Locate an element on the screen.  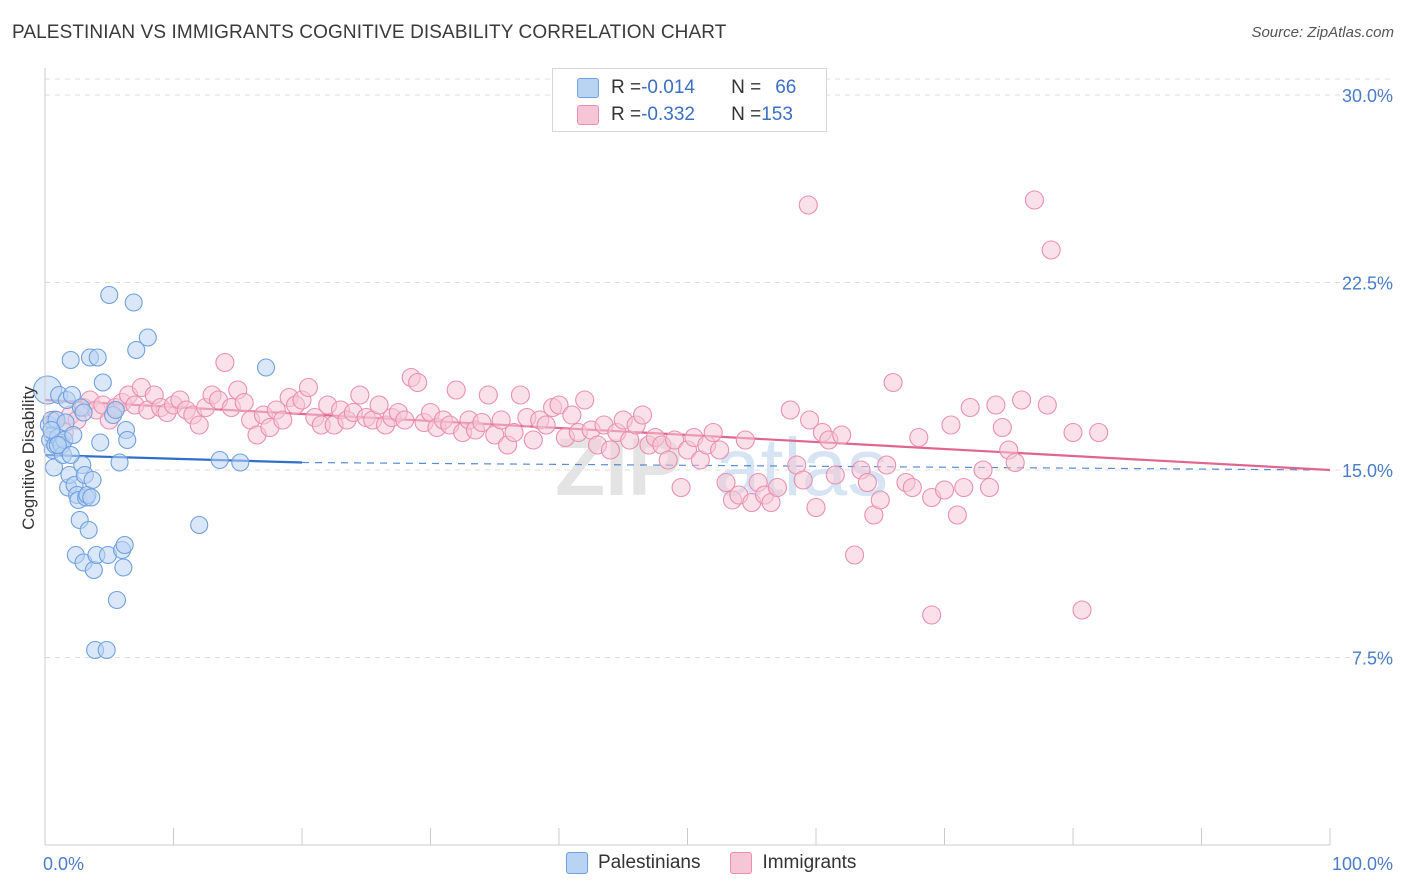
legend-label-palestinians: Palestinians is located at coordinates (649, 862).